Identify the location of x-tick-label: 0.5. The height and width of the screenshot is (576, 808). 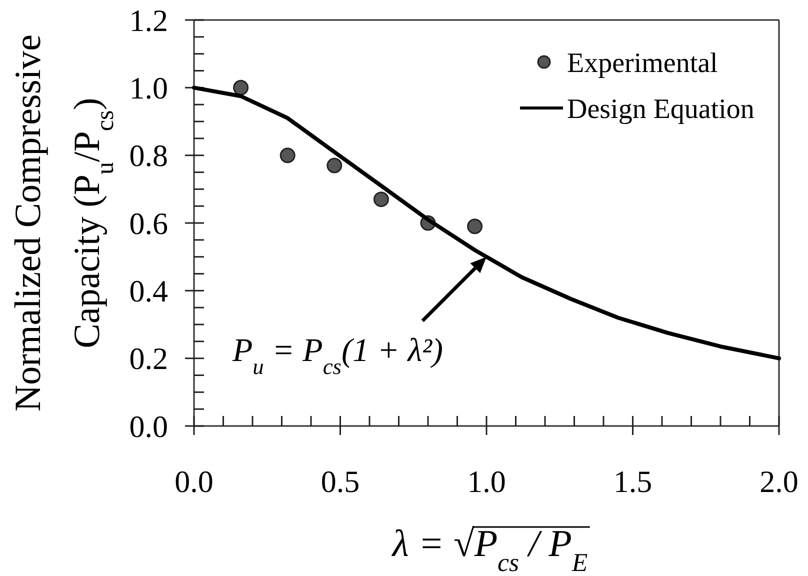
(340, 481).